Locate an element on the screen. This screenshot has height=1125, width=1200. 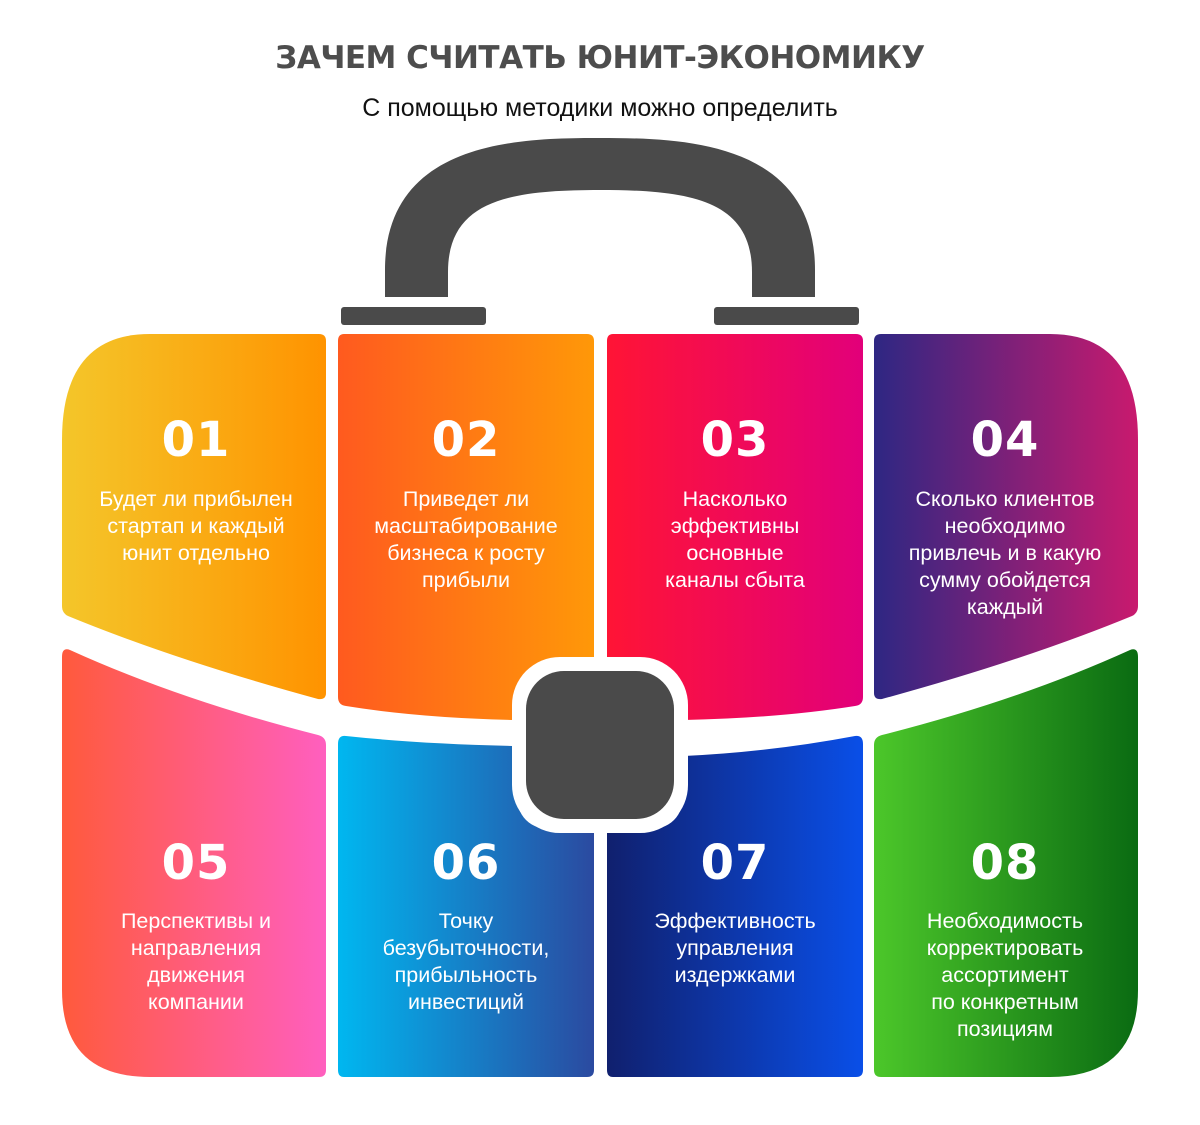
item-06-number: 06 is located at coordinates (466, 863).